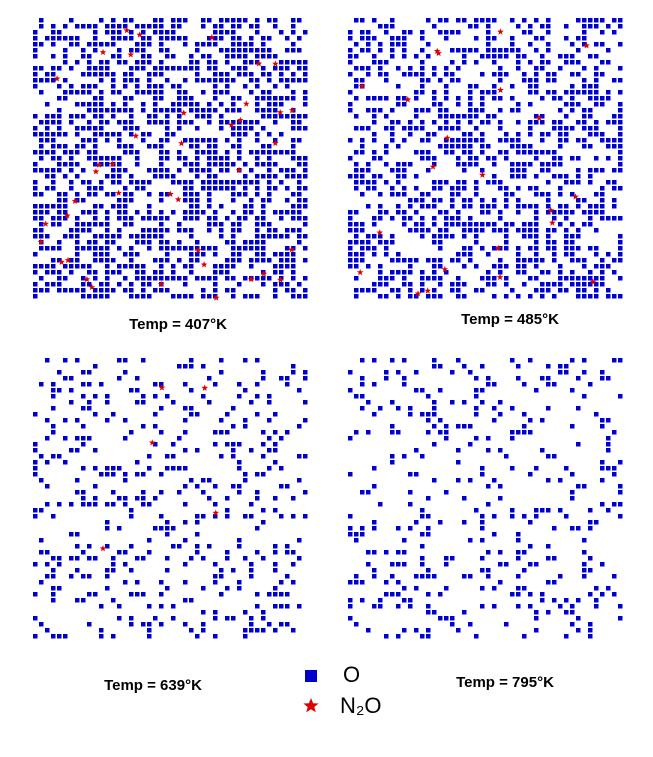 This screenshot has width=653, height=757. Describe the element at coordinates (311, 676) in the screenshot. I see `legend-square` at that location.